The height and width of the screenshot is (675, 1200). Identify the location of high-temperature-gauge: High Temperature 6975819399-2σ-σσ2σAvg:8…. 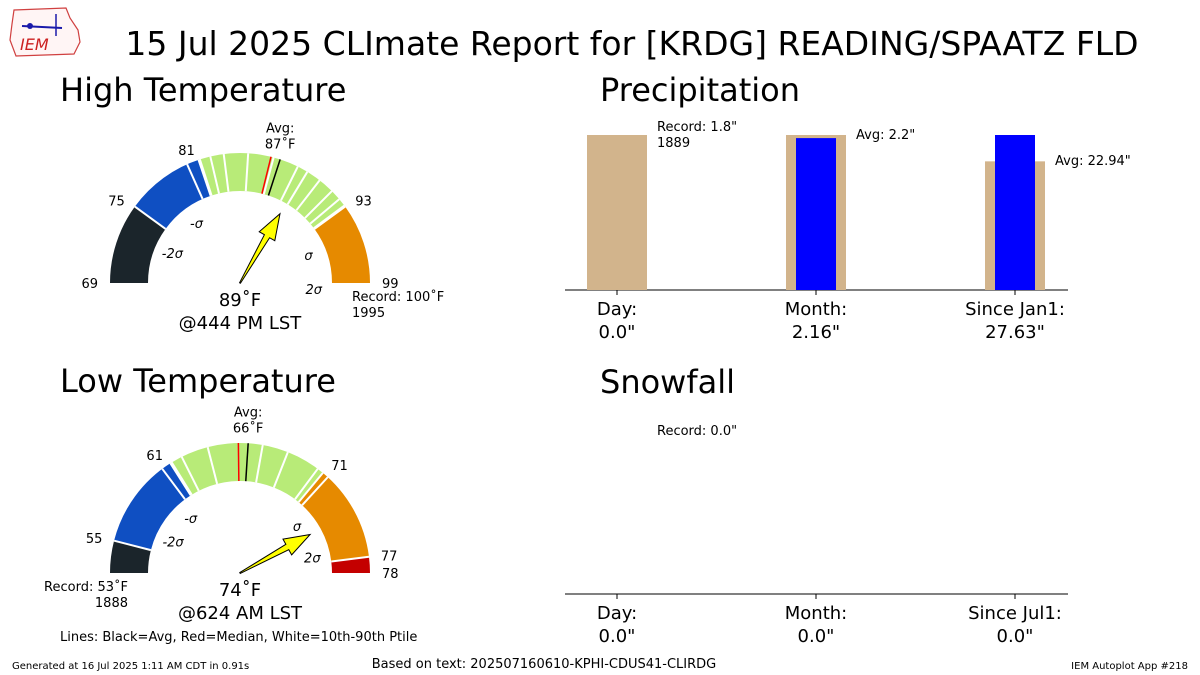
(252, 202).